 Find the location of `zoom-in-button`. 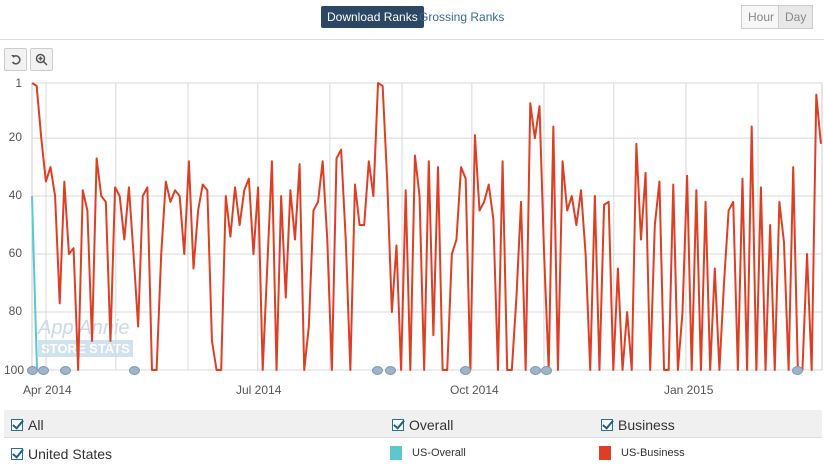

zoom-in-button is located at coordinates (41, 59).